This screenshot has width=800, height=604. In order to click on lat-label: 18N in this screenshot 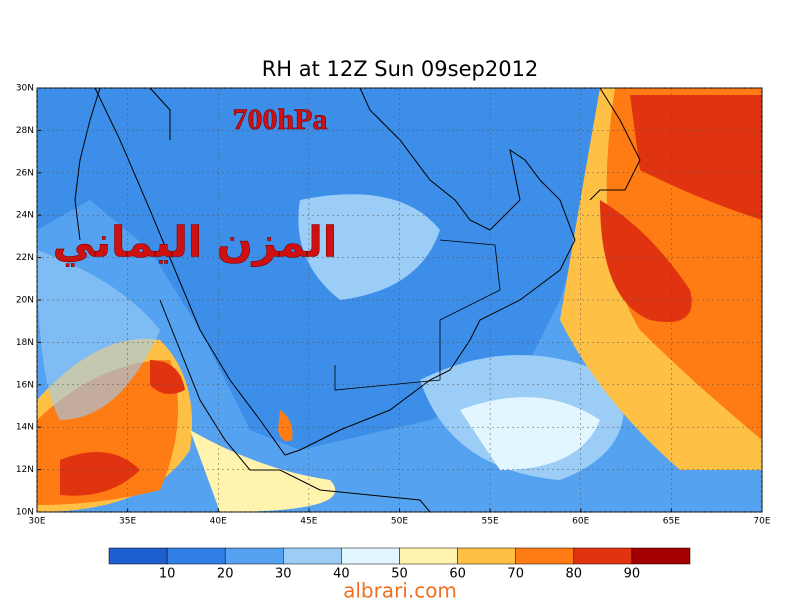, I will do `click(25, 343)`.